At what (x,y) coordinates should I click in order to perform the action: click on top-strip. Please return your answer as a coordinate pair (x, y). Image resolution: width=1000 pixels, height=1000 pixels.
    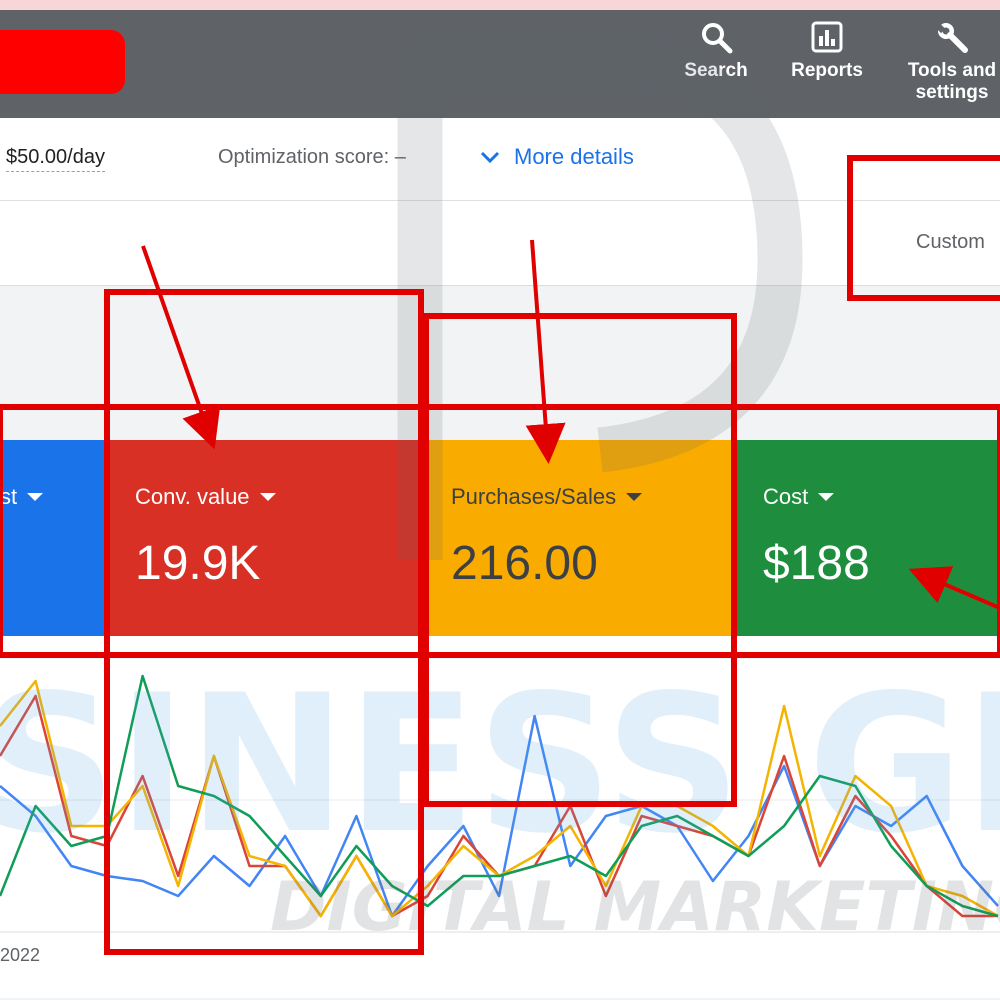
    Looking at the image, I should click on (500, 5).